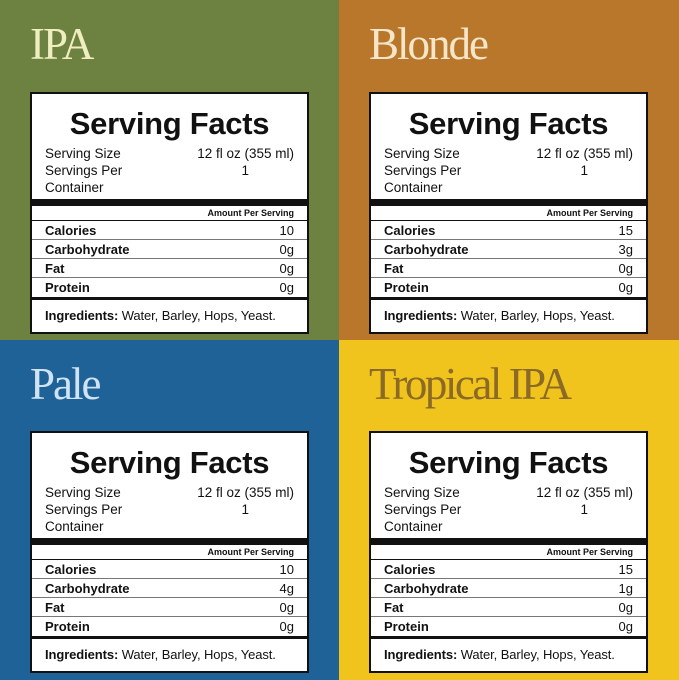 The width and height of the screenshot is (679, 680). What do you see at coordinates (286, 249) in the screenshot?
I see `carbohydrate-value: 0g` at bounding box center [286, 249].